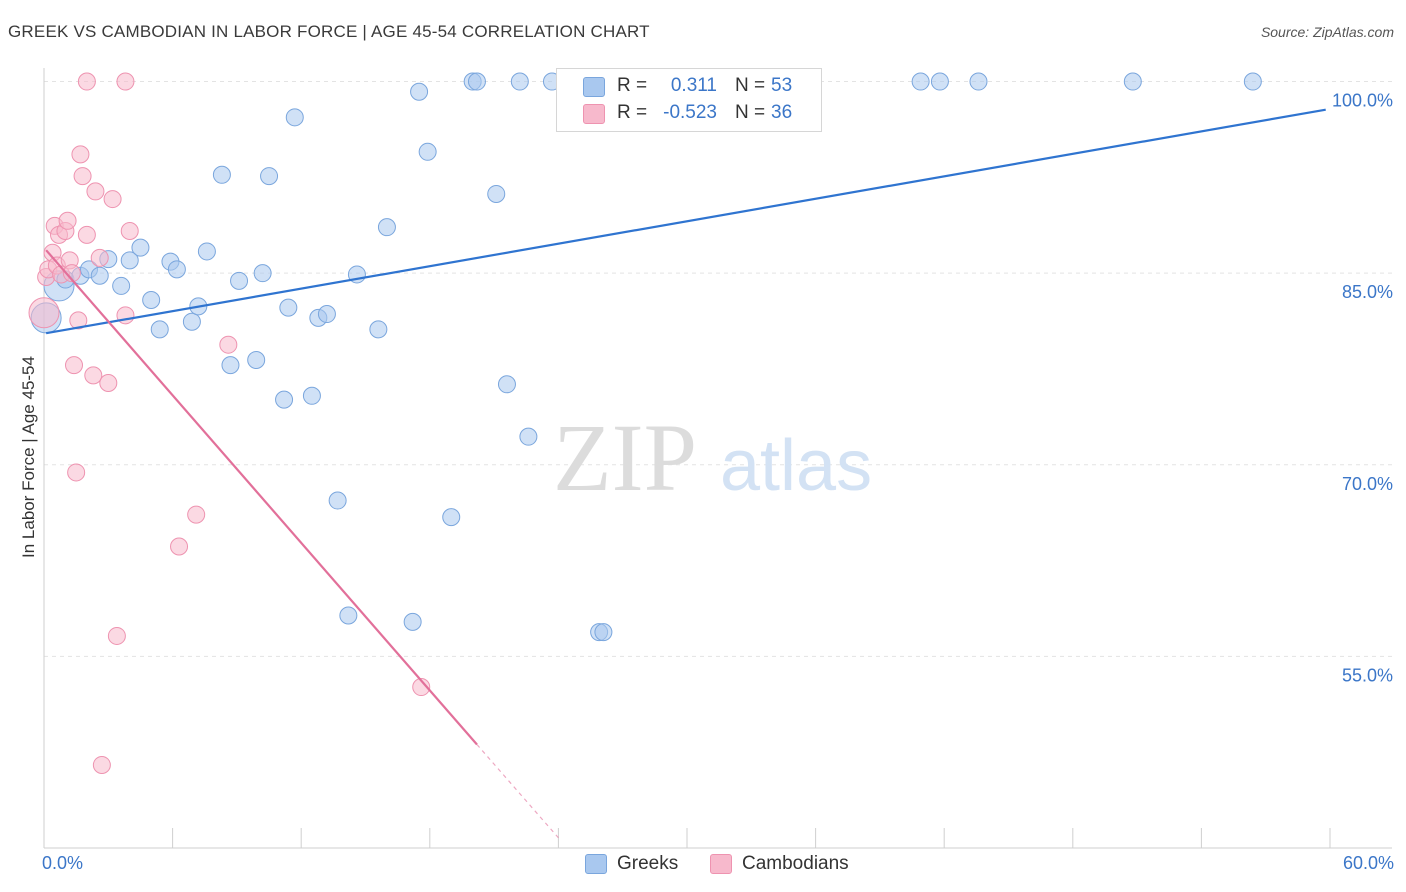 This screenshot has height=892, width=1406. I want to click on y-axis-label: In Labor Force | Age 45-54, so click(28, 457).